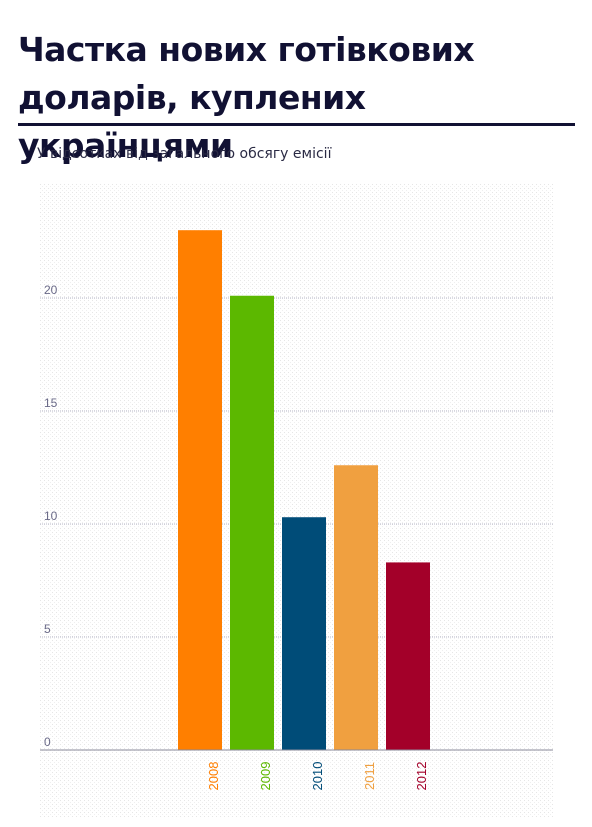  I want to click on x-tick-label: 2009, so click(265, 776).